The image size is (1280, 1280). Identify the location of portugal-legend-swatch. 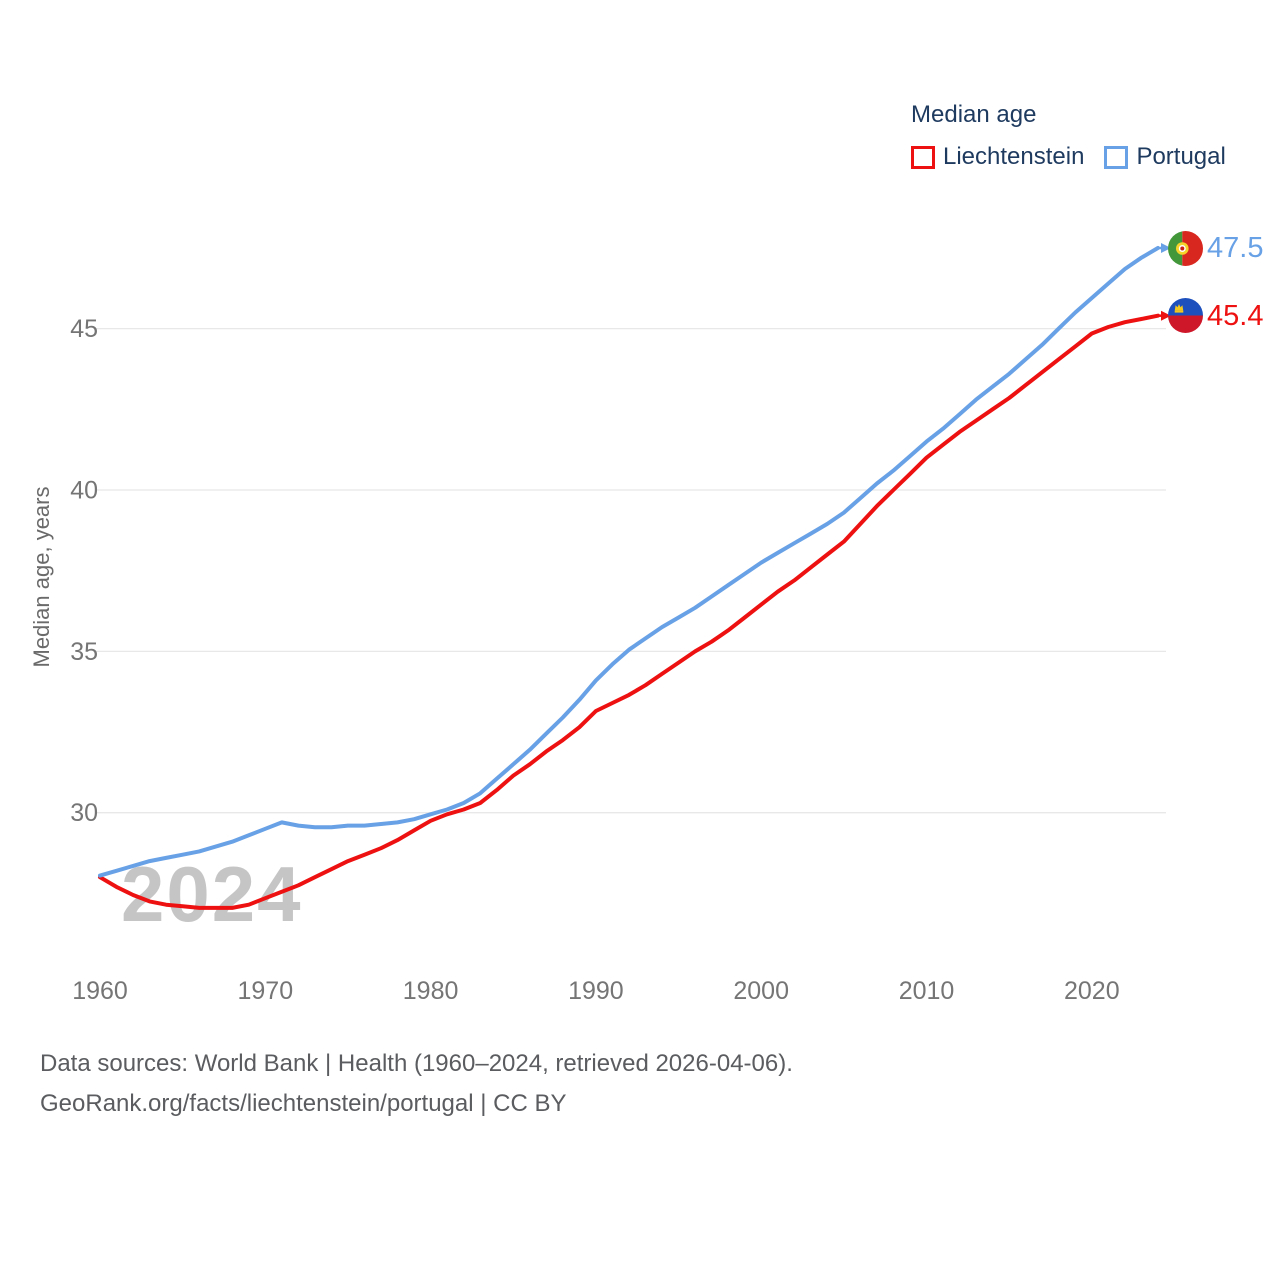
(1116, 157).